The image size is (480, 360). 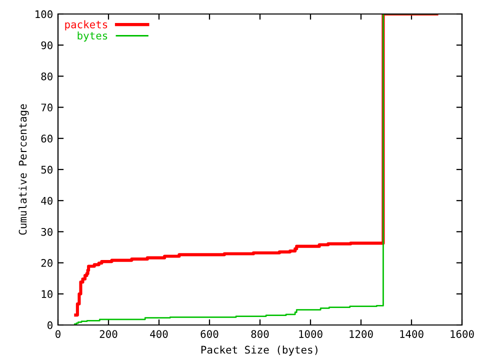 What do you see at coordinates (209, 334) in the screenshot?
I see `x-tick-label: 600` at bounding box center [209, 334].